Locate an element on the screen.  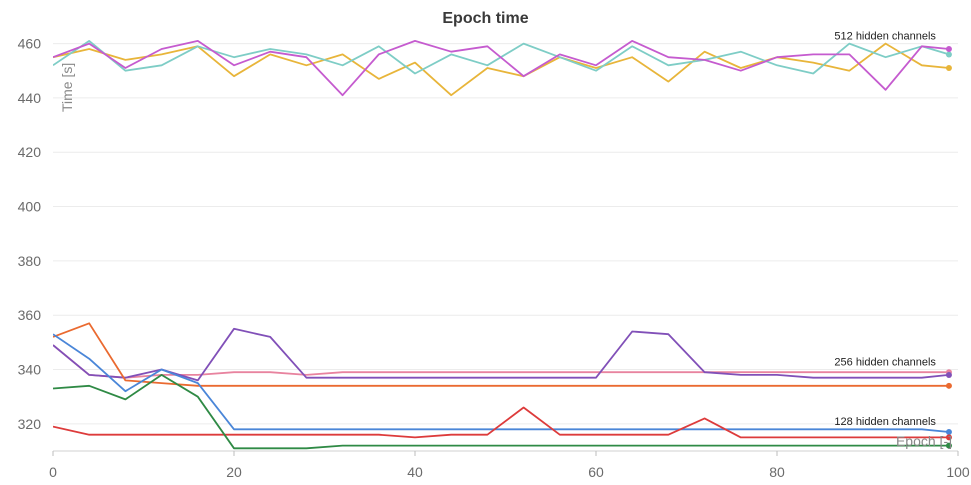
x-axis-title: Epoch [-] is located at coordinates (924, 441).